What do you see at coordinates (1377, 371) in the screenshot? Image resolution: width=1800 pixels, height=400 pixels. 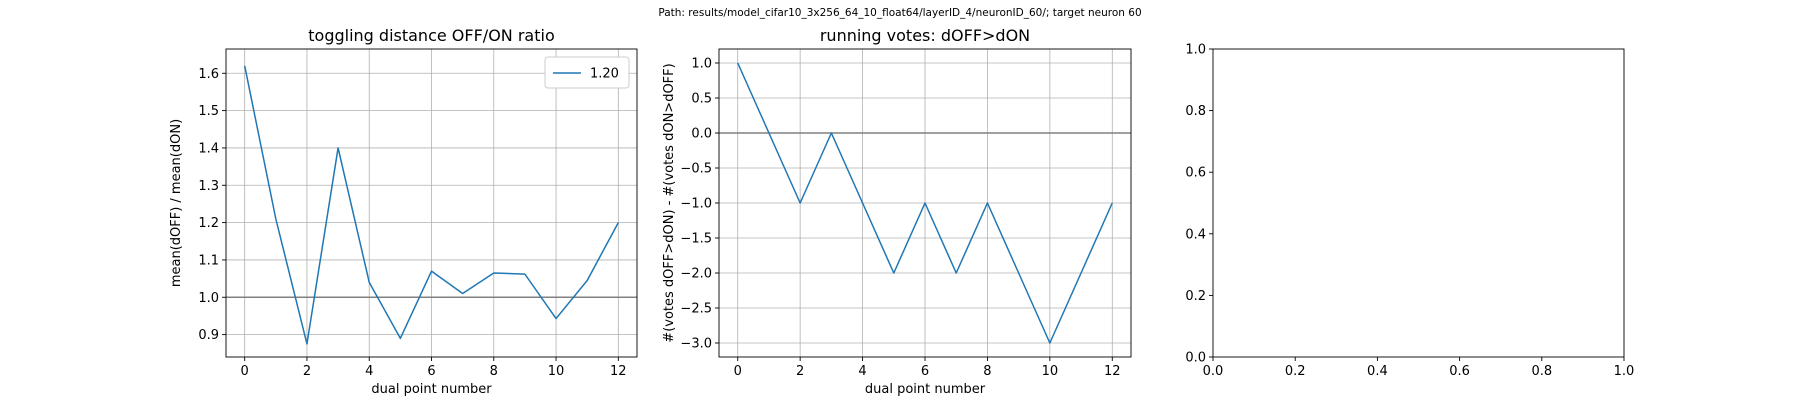 I see `x-tick-label: 0.4` at bounding box center [1377, 371].